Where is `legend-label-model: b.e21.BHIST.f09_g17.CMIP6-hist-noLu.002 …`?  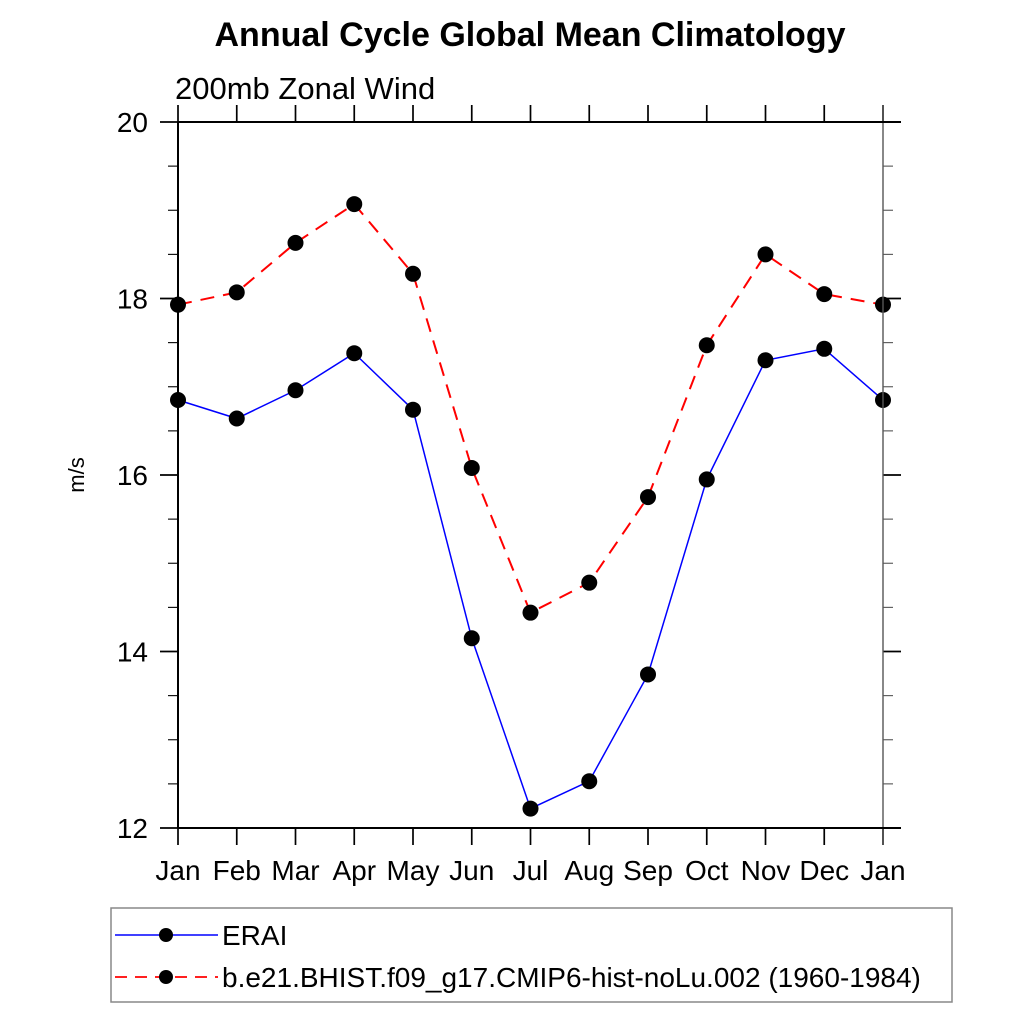 legend-label-model: b.e21.BHIST.f09_g17.CMIP6-hist-noLu.002 … is located at coordinates (571, 977).